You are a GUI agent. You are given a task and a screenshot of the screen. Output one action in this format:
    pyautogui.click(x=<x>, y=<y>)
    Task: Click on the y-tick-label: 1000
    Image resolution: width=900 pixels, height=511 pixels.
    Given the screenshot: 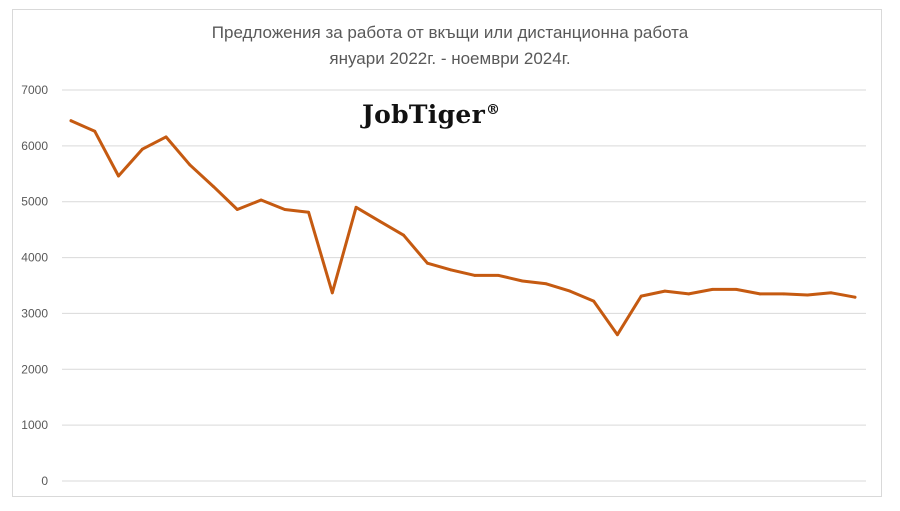 What is the action you would take?
    pyautogui.click(x=34, y=425)
    